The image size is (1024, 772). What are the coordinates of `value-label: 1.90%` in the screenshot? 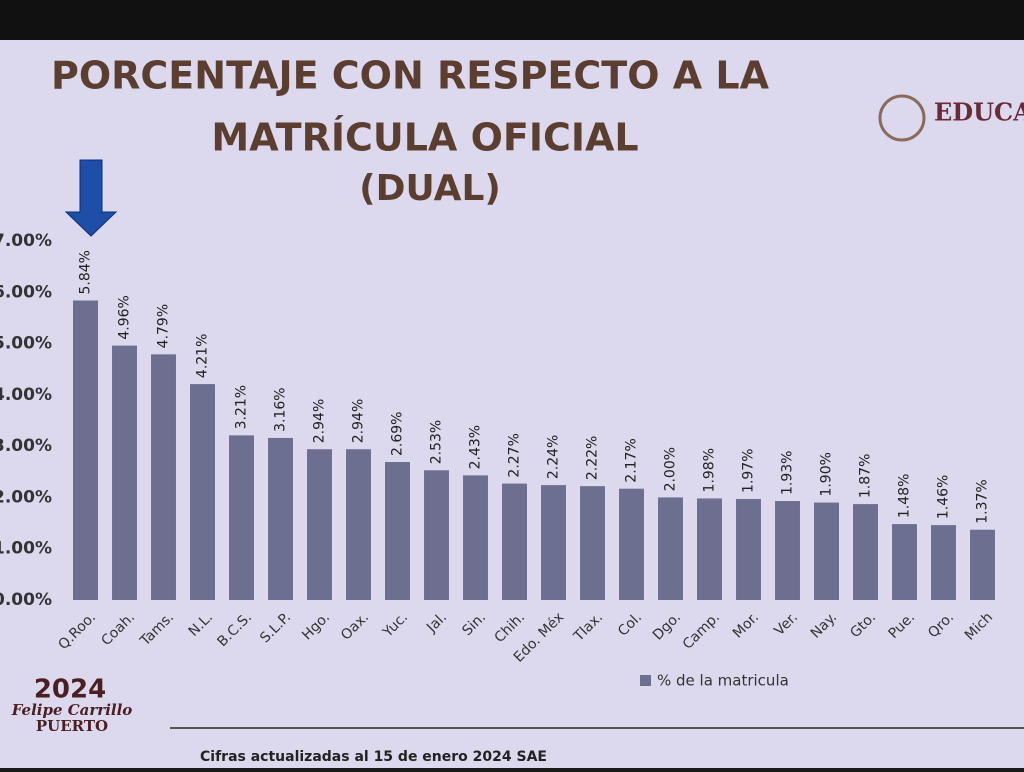 It's located at (827, 474).